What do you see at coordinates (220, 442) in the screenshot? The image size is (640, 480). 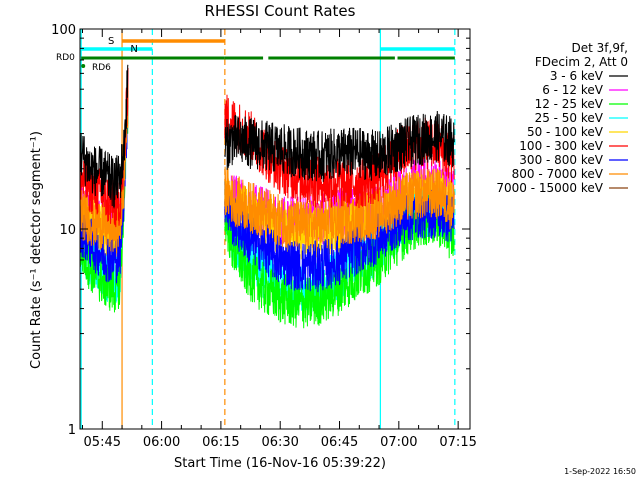 I see `x-tick-label: 06:15` at bounding box center [220, 442].